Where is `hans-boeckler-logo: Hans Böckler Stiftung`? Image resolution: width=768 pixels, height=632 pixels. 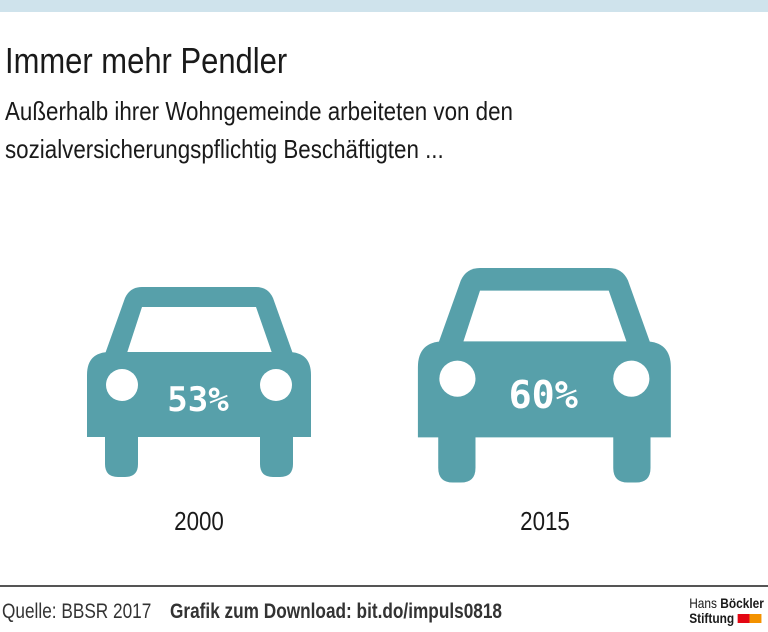
hans-boeckler-logo: Hans Böckler Stiftung is located at coordinates (726, 611).